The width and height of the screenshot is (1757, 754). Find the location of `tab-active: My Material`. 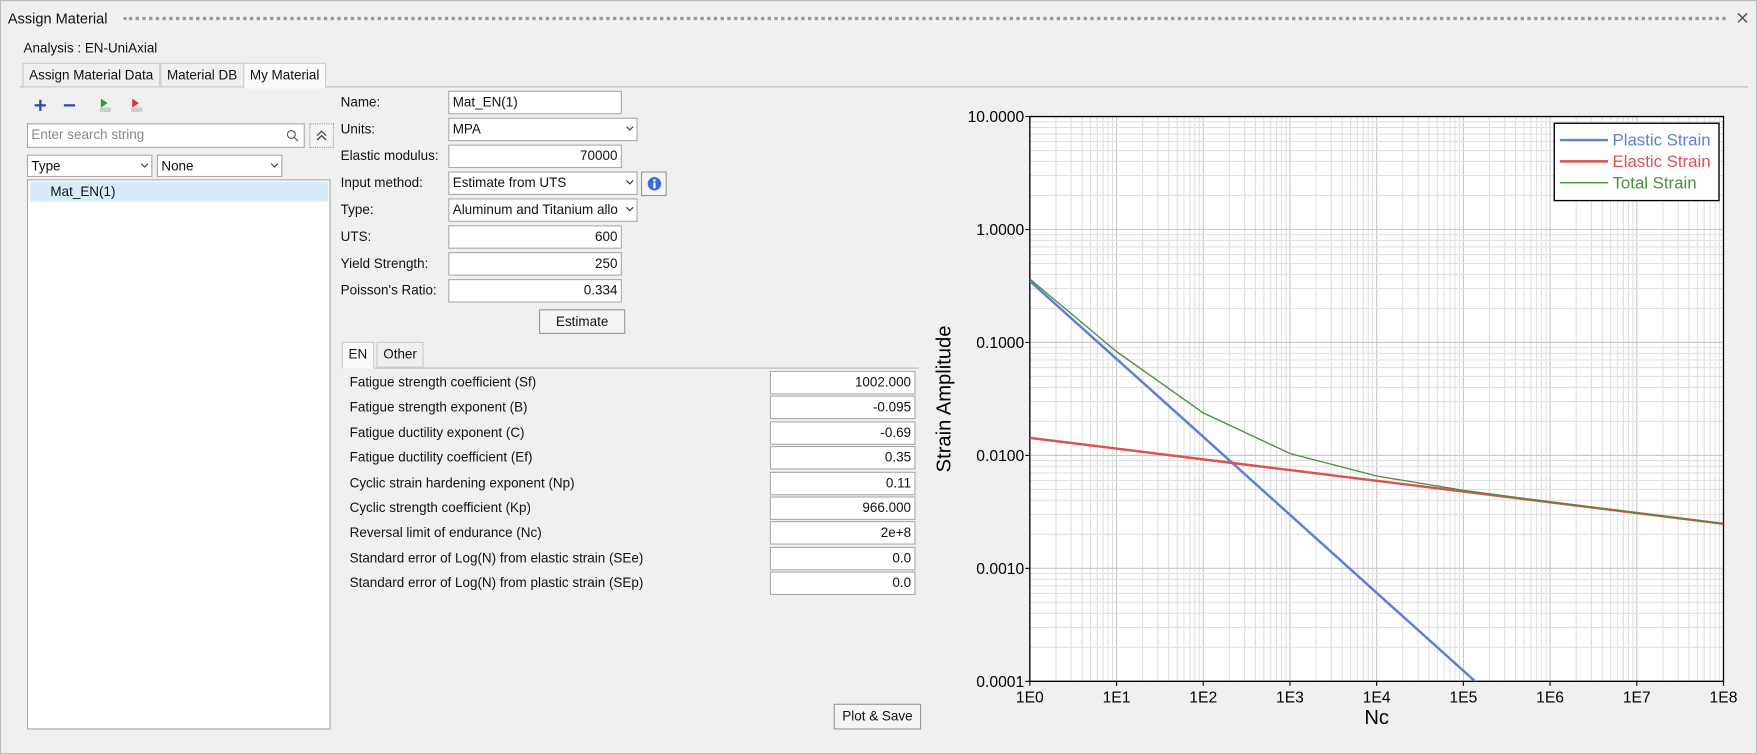

tab-active: My Material is located at coordinates (285, 75).